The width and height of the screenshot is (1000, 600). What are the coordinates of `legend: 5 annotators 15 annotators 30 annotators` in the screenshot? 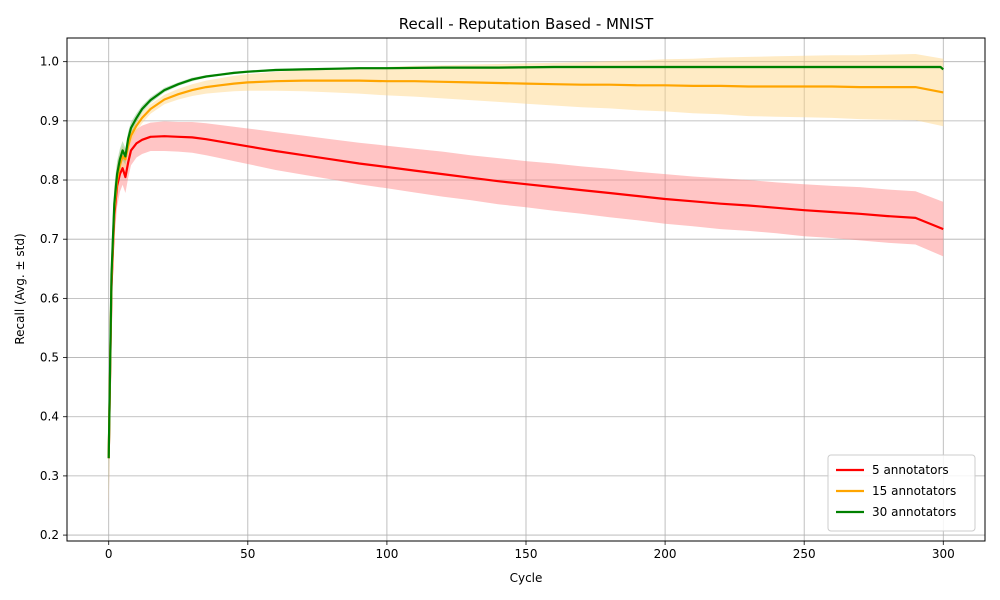 It's located at (901, 493).